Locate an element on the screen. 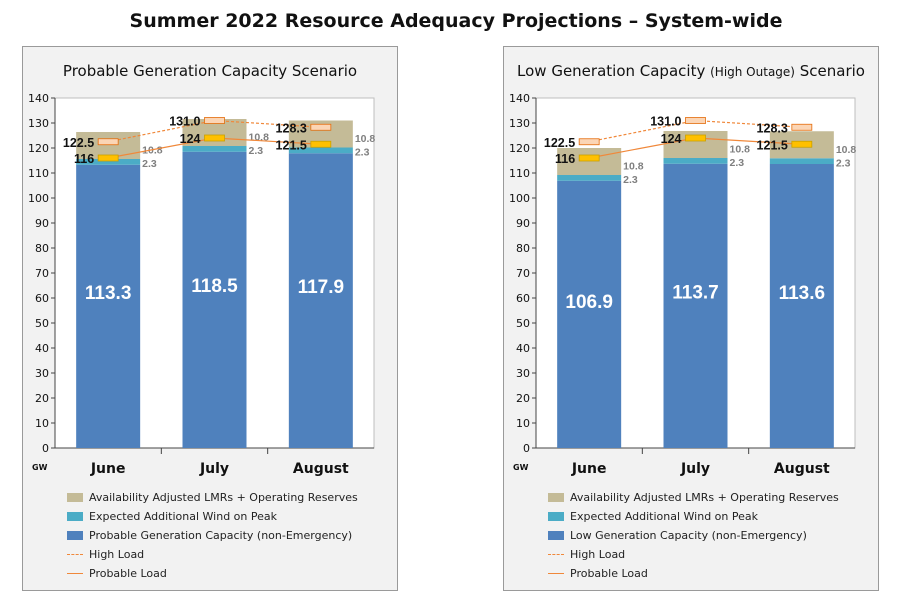 The image size is (912, 607). bar-value-label: 113.7 is located at coordinates (695, 293).